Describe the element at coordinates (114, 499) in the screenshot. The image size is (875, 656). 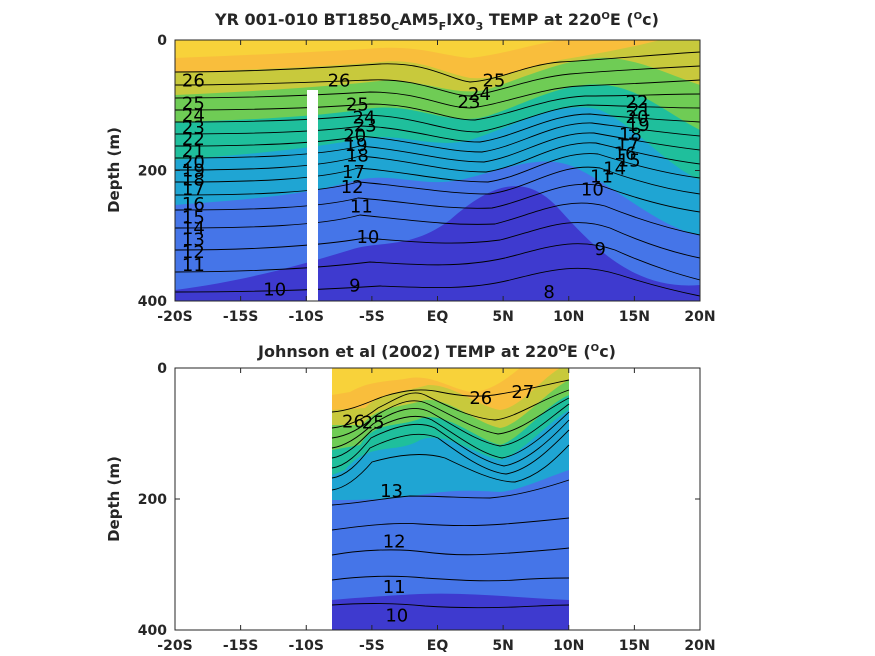
I see `y-axis-label-2: Depth (m)` at that location.